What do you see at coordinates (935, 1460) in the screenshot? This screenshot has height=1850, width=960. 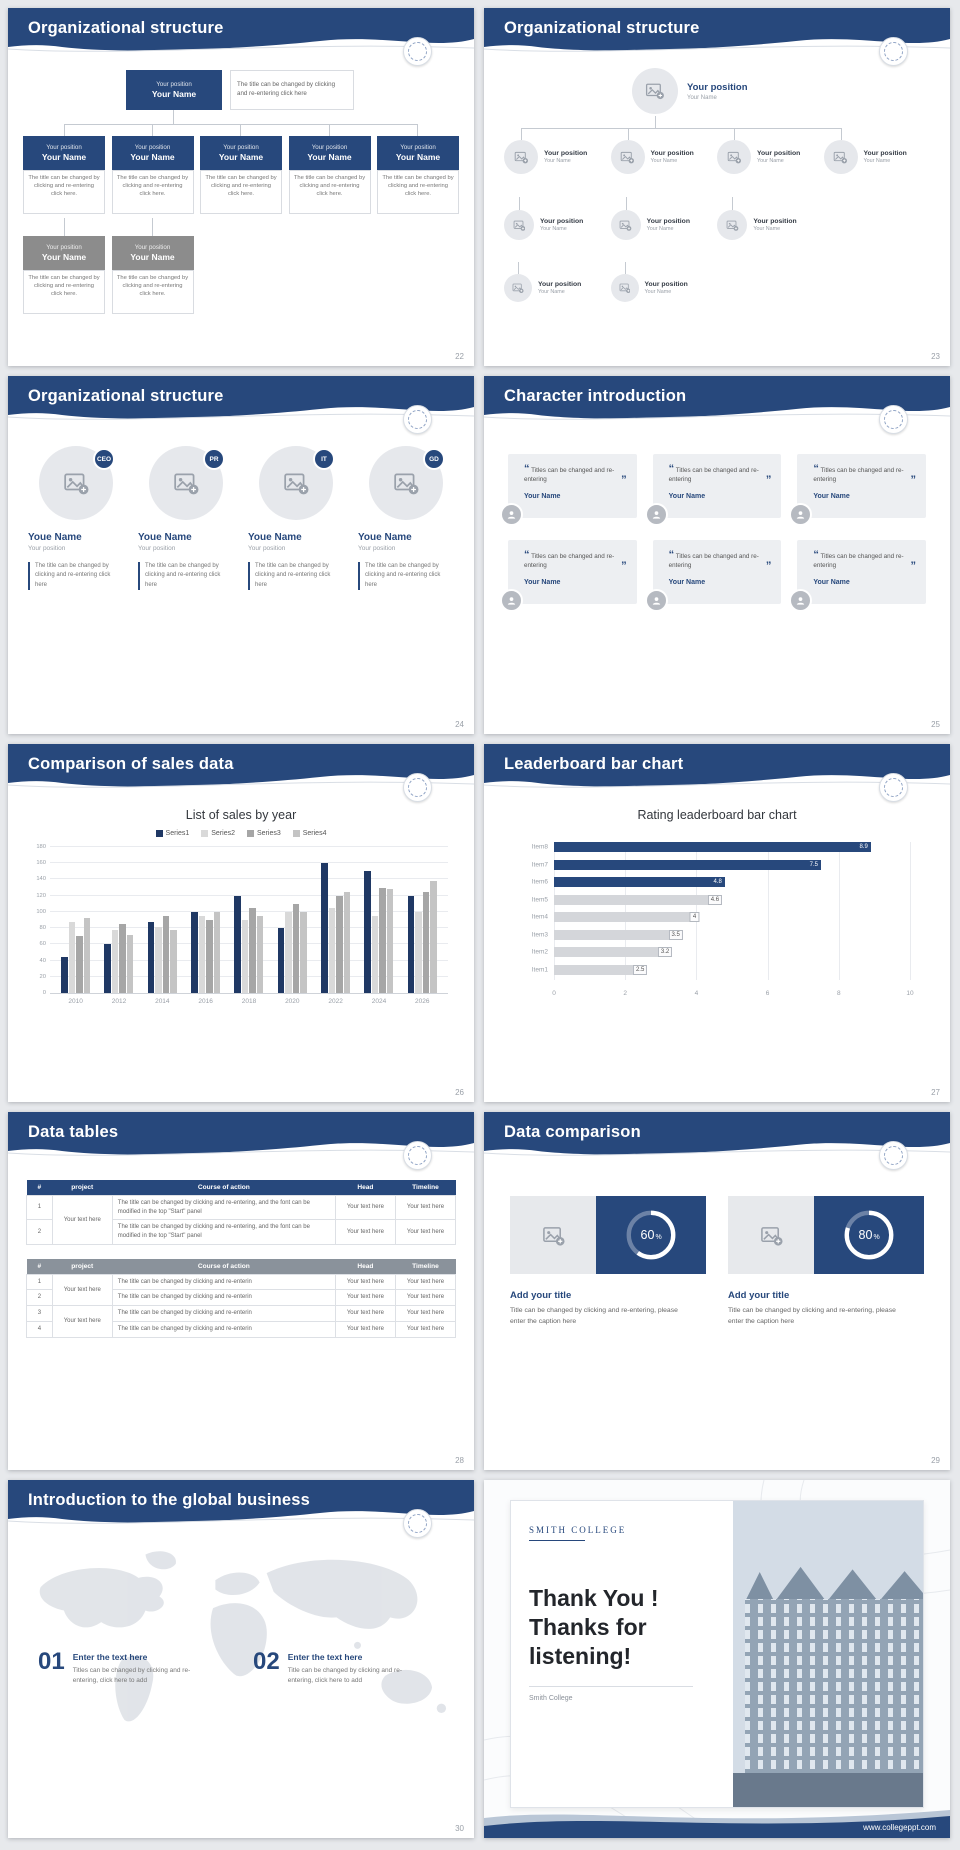 I see `page-number: 29` at bounding box center [935, 1460].